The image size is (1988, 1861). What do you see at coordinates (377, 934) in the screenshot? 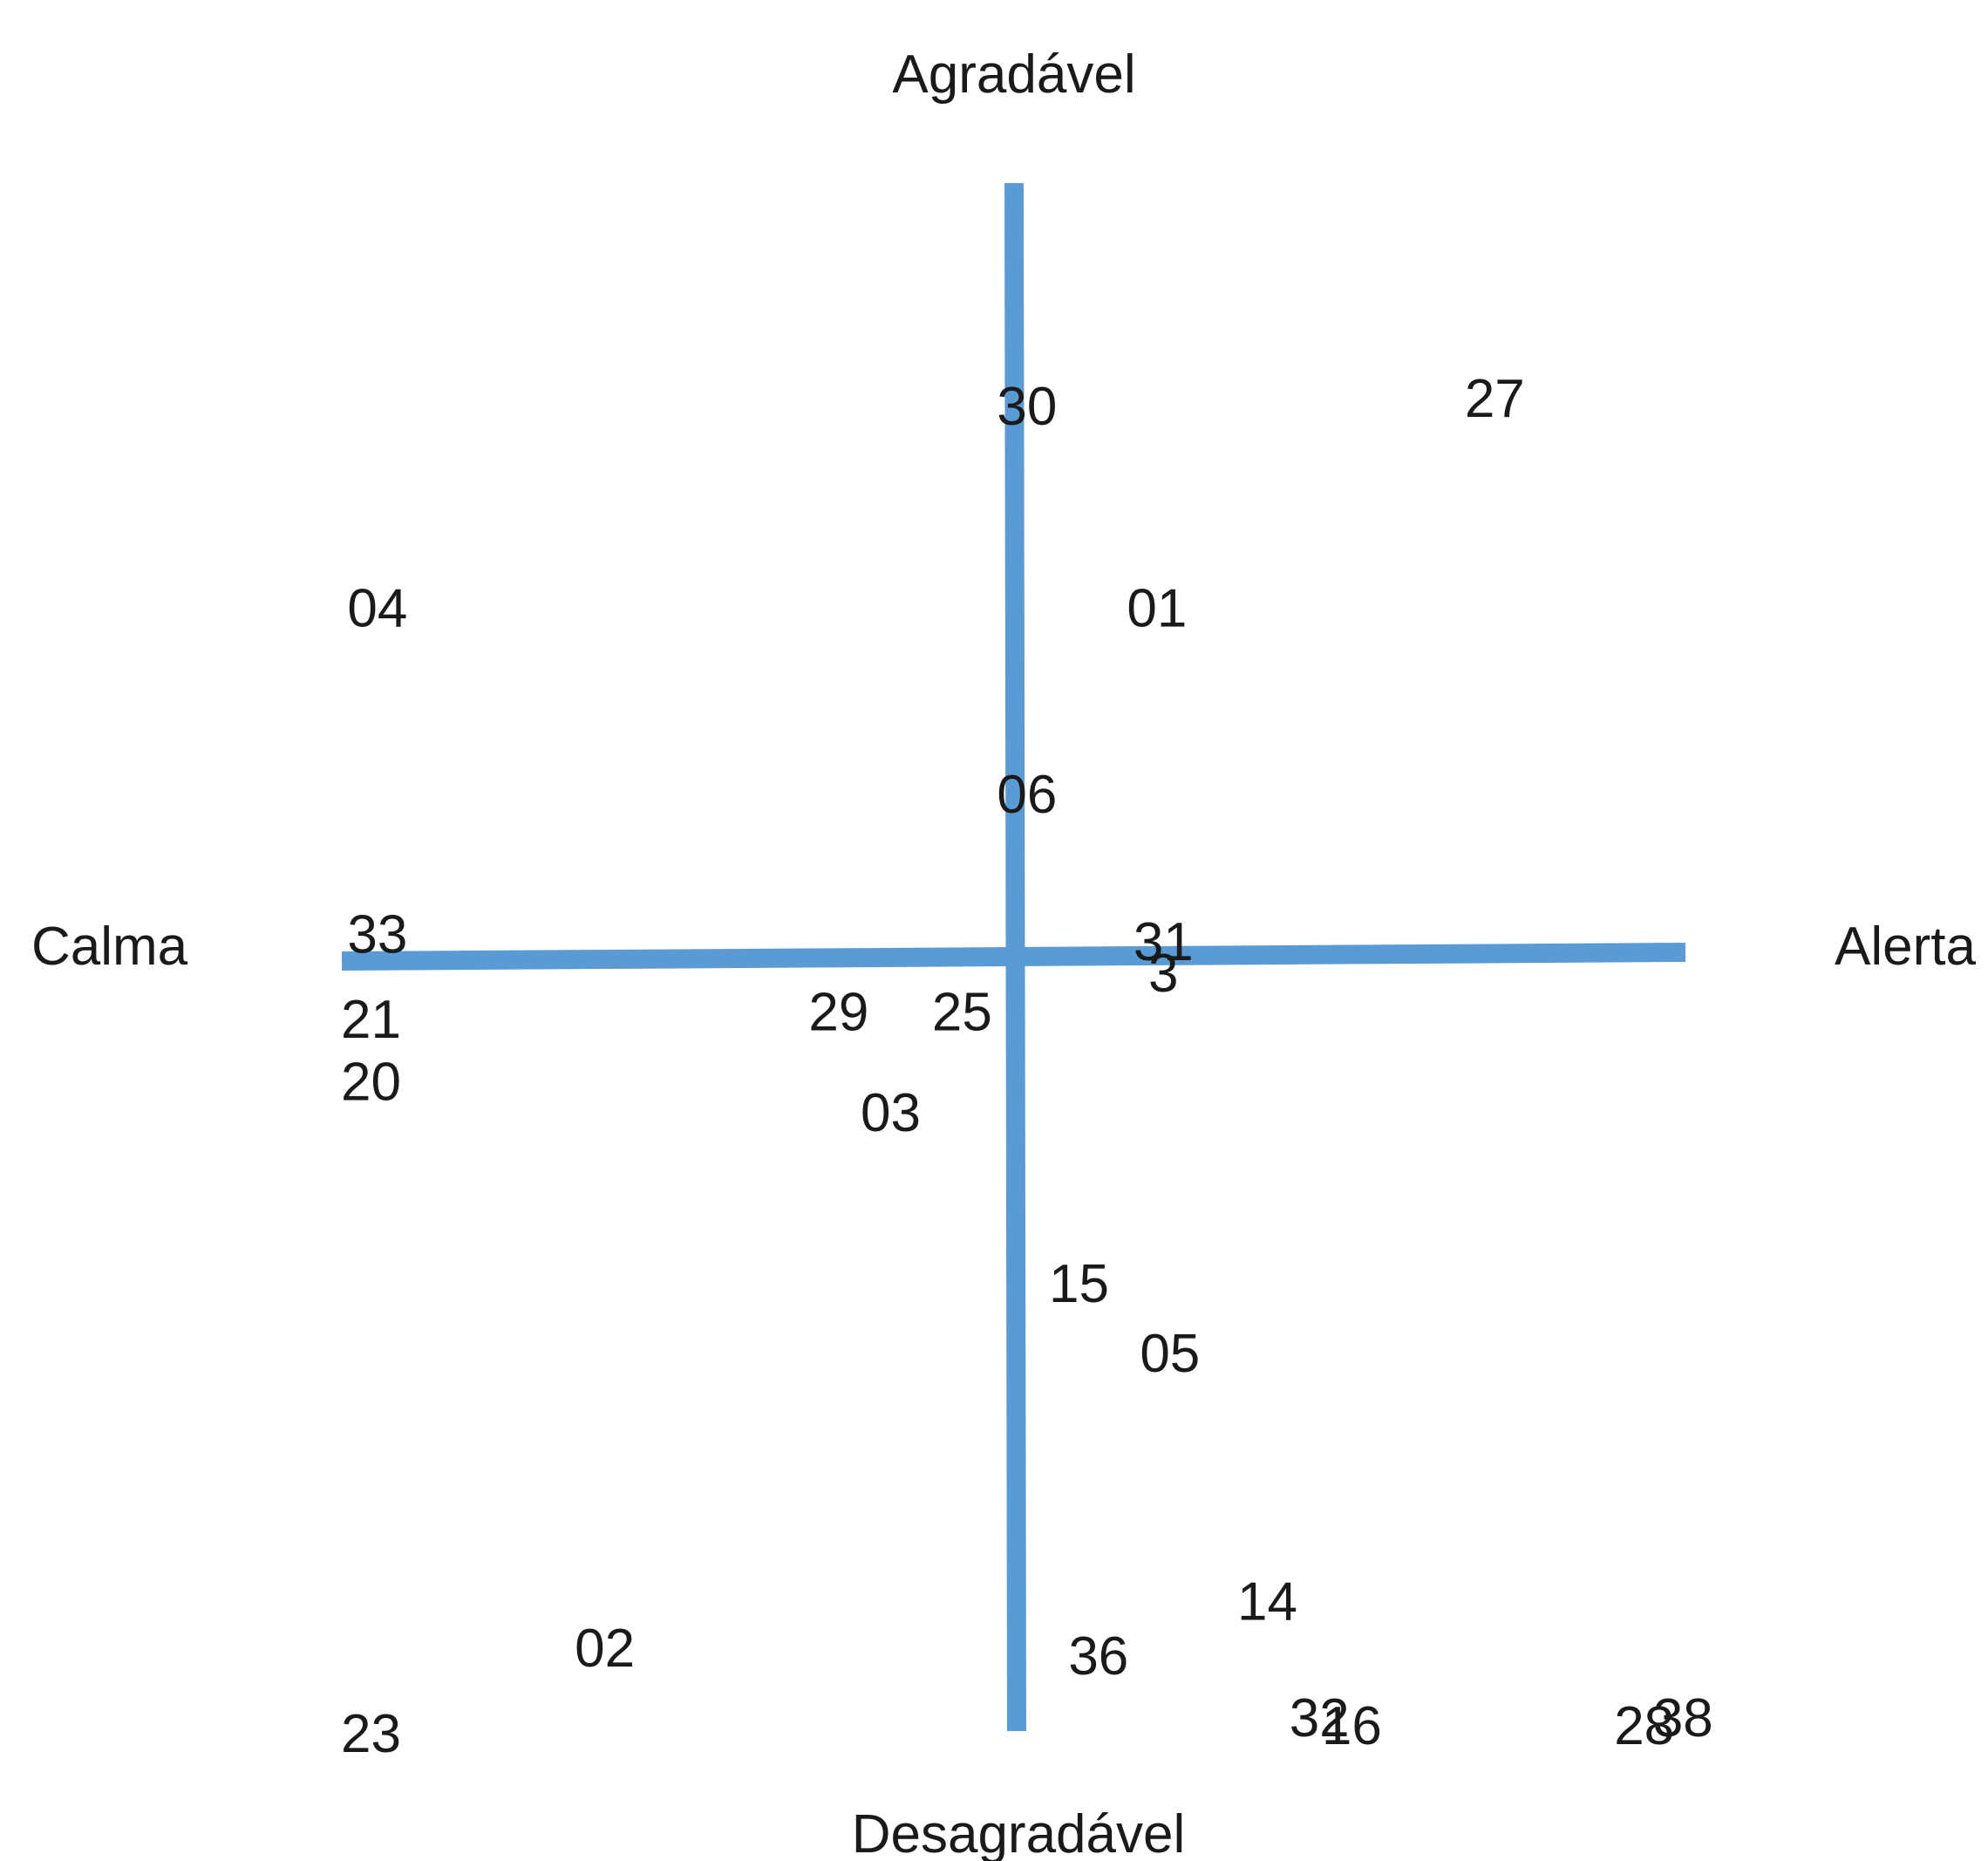
I see `point-label-33: 33` at bounding box center [377, 934].